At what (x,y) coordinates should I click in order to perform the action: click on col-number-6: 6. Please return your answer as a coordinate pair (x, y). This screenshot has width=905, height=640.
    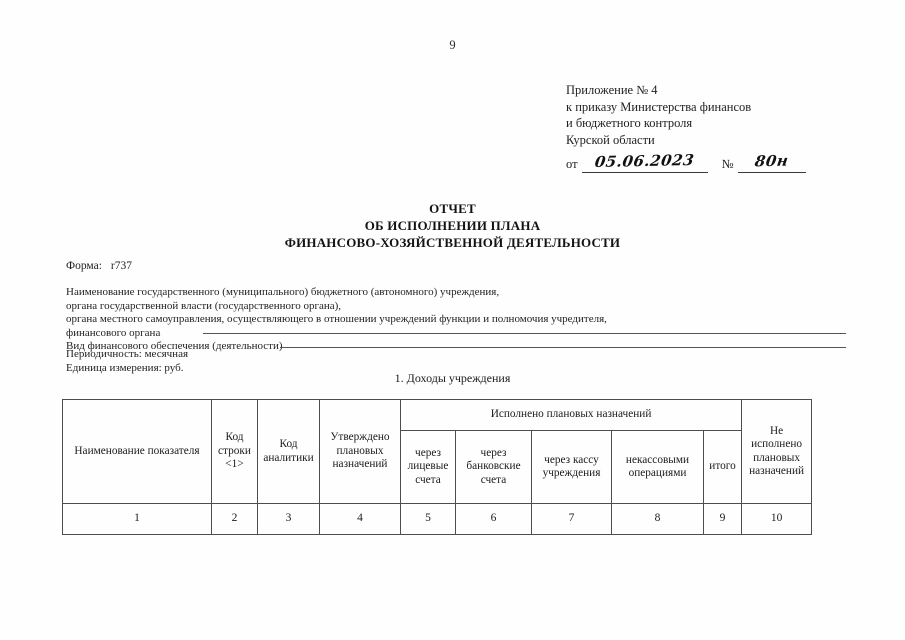
    Looking at the image, I should click on (493, 519).